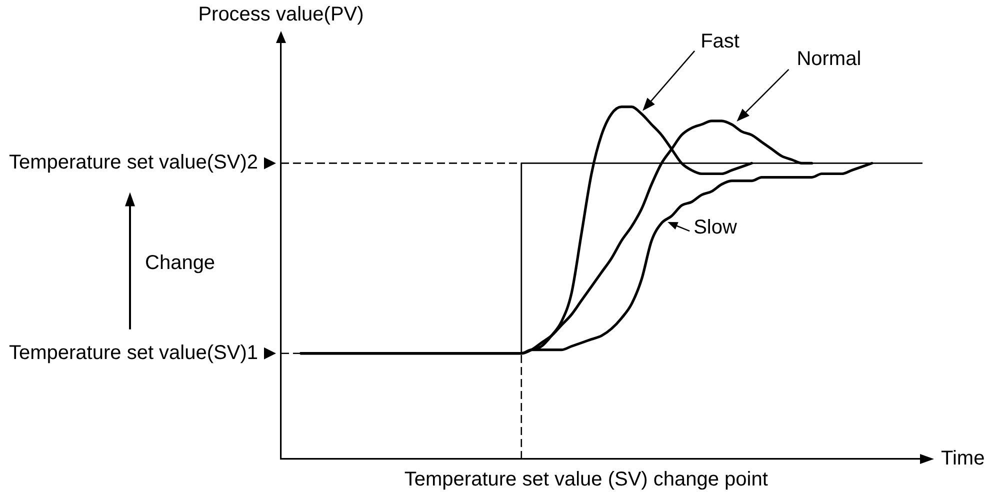 The height and width of the screenshot is (492, 986). Describe the element at coordinates (133, 353) in the screenshot. I see `ref-line-label: Temperature set value(SV)1` at that location.